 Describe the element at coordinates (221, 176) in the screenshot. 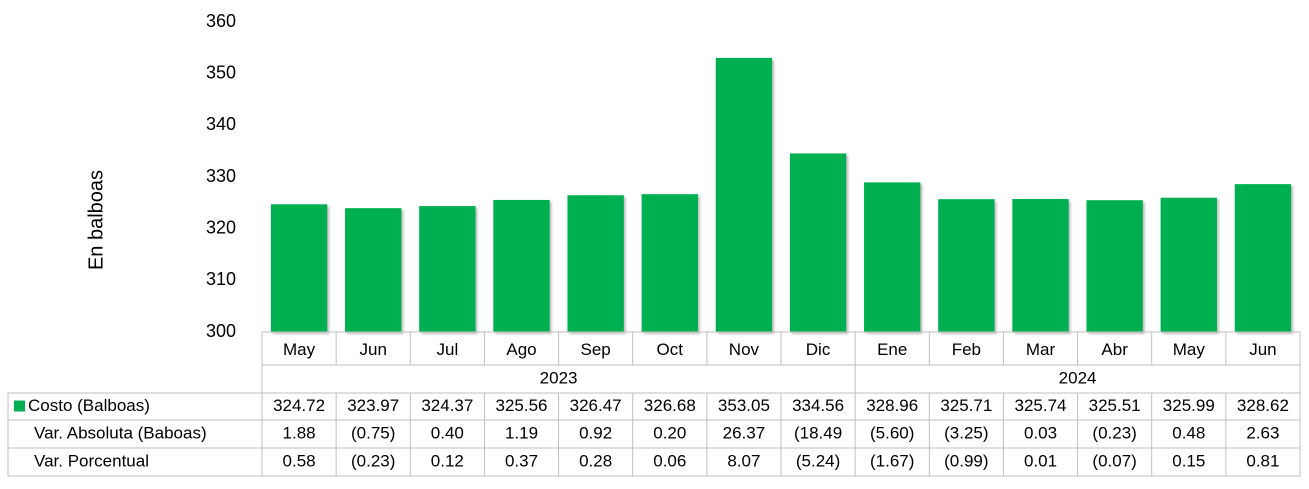

I see `y-tick-label: 330` at that location.